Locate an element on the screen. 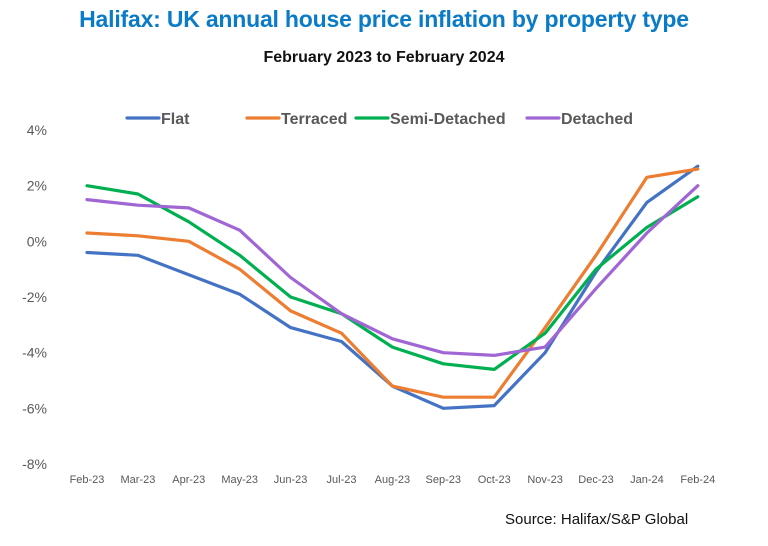 Image resolution: width=768 pixels, height=546 pixels. legend-item-semi-detached: Semi-Detached is located at coordinates (430, 119).